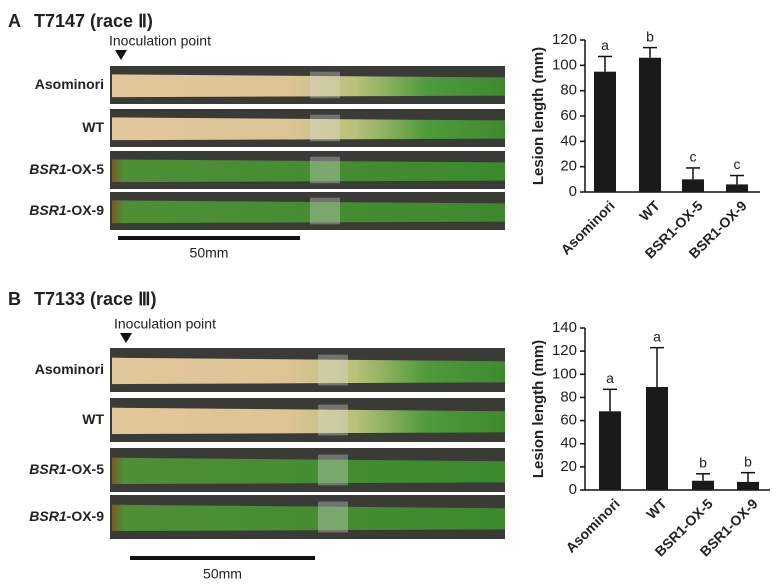 This screenshot has width=779, height=585. What do you see at coordinates (93, 21) in the screenshot?
I see `panel-title: T7147 (race Ⅱ)` at bounding box center [93, 21].